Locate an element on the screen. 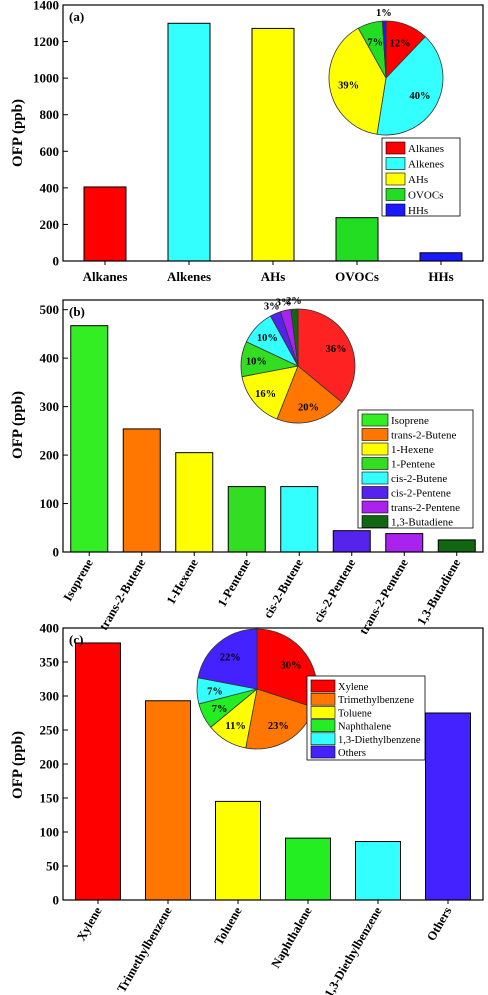 This screenshot has height=995, width=488. pie-label: 22% is located at coordinates (230, 658).